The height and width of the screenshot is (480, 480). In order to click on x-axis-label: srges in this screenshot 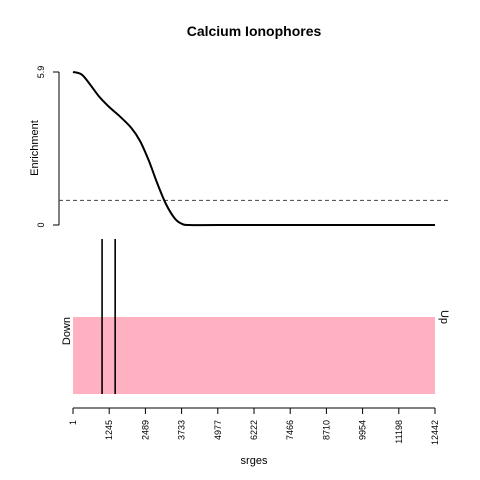, I will do `click(254, 461)`.